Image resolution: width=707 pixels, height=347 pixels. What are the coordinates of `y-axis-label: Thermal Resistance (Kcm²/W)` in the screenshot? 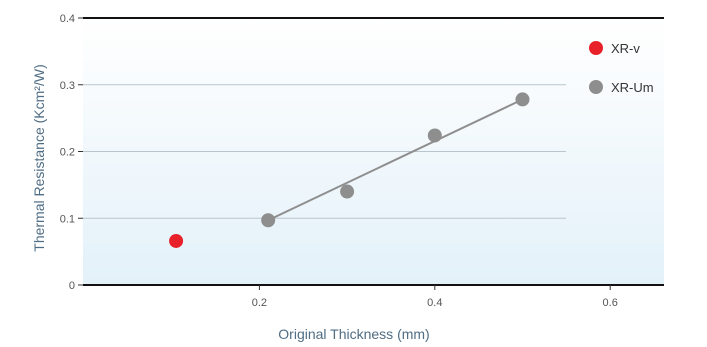 It's located at (39, 157).